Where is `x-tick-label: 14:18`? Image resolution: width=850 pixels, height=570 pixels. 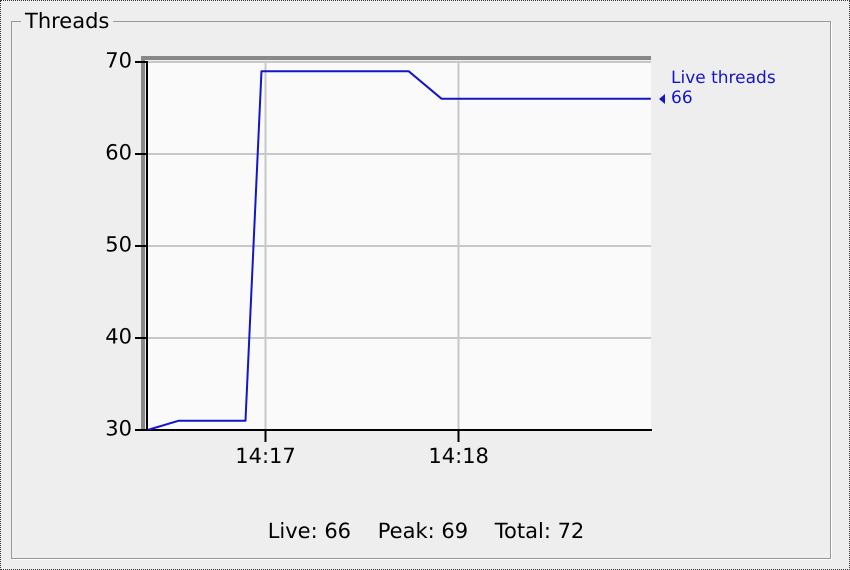 x-tick-label: 14:18 is located at coordinates (458, 456).